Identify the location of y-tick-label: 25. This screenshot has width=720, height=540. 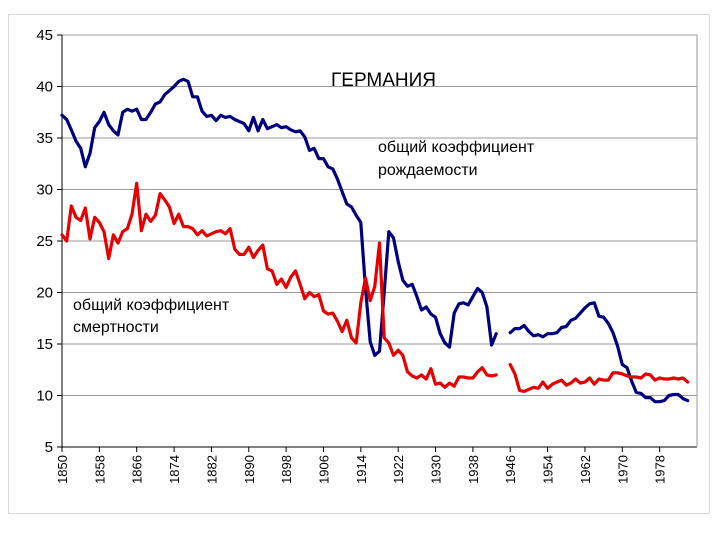
(44, 241).